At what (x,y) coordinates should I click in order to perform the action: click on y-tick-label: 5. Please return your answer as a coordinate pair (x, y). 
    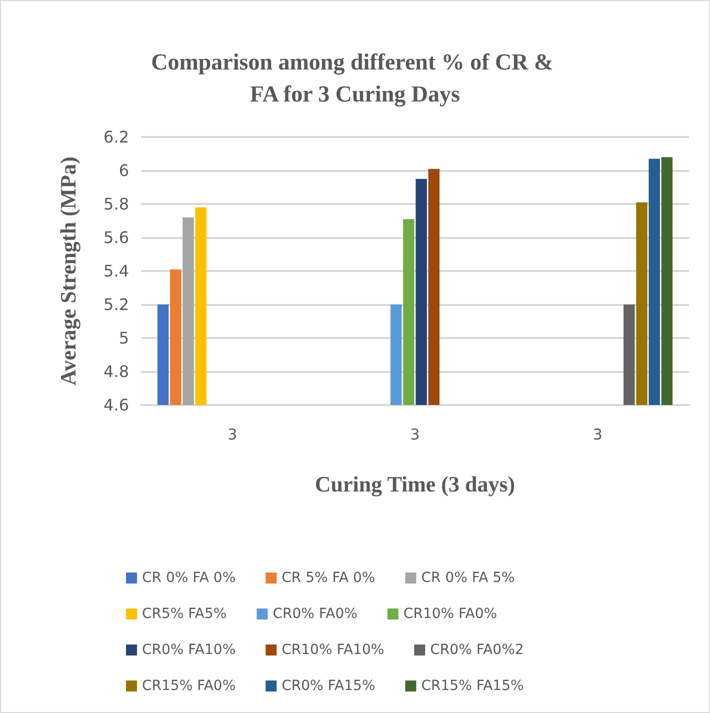
    Looking at the image, I should click on (123, 338).